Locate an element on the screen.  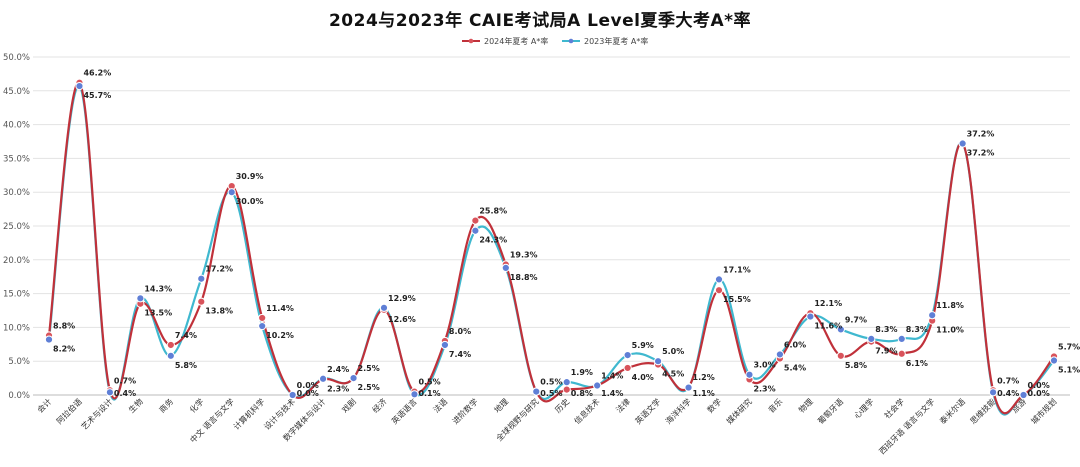
data-label: 3.0% is located at coordinates (764, 365).